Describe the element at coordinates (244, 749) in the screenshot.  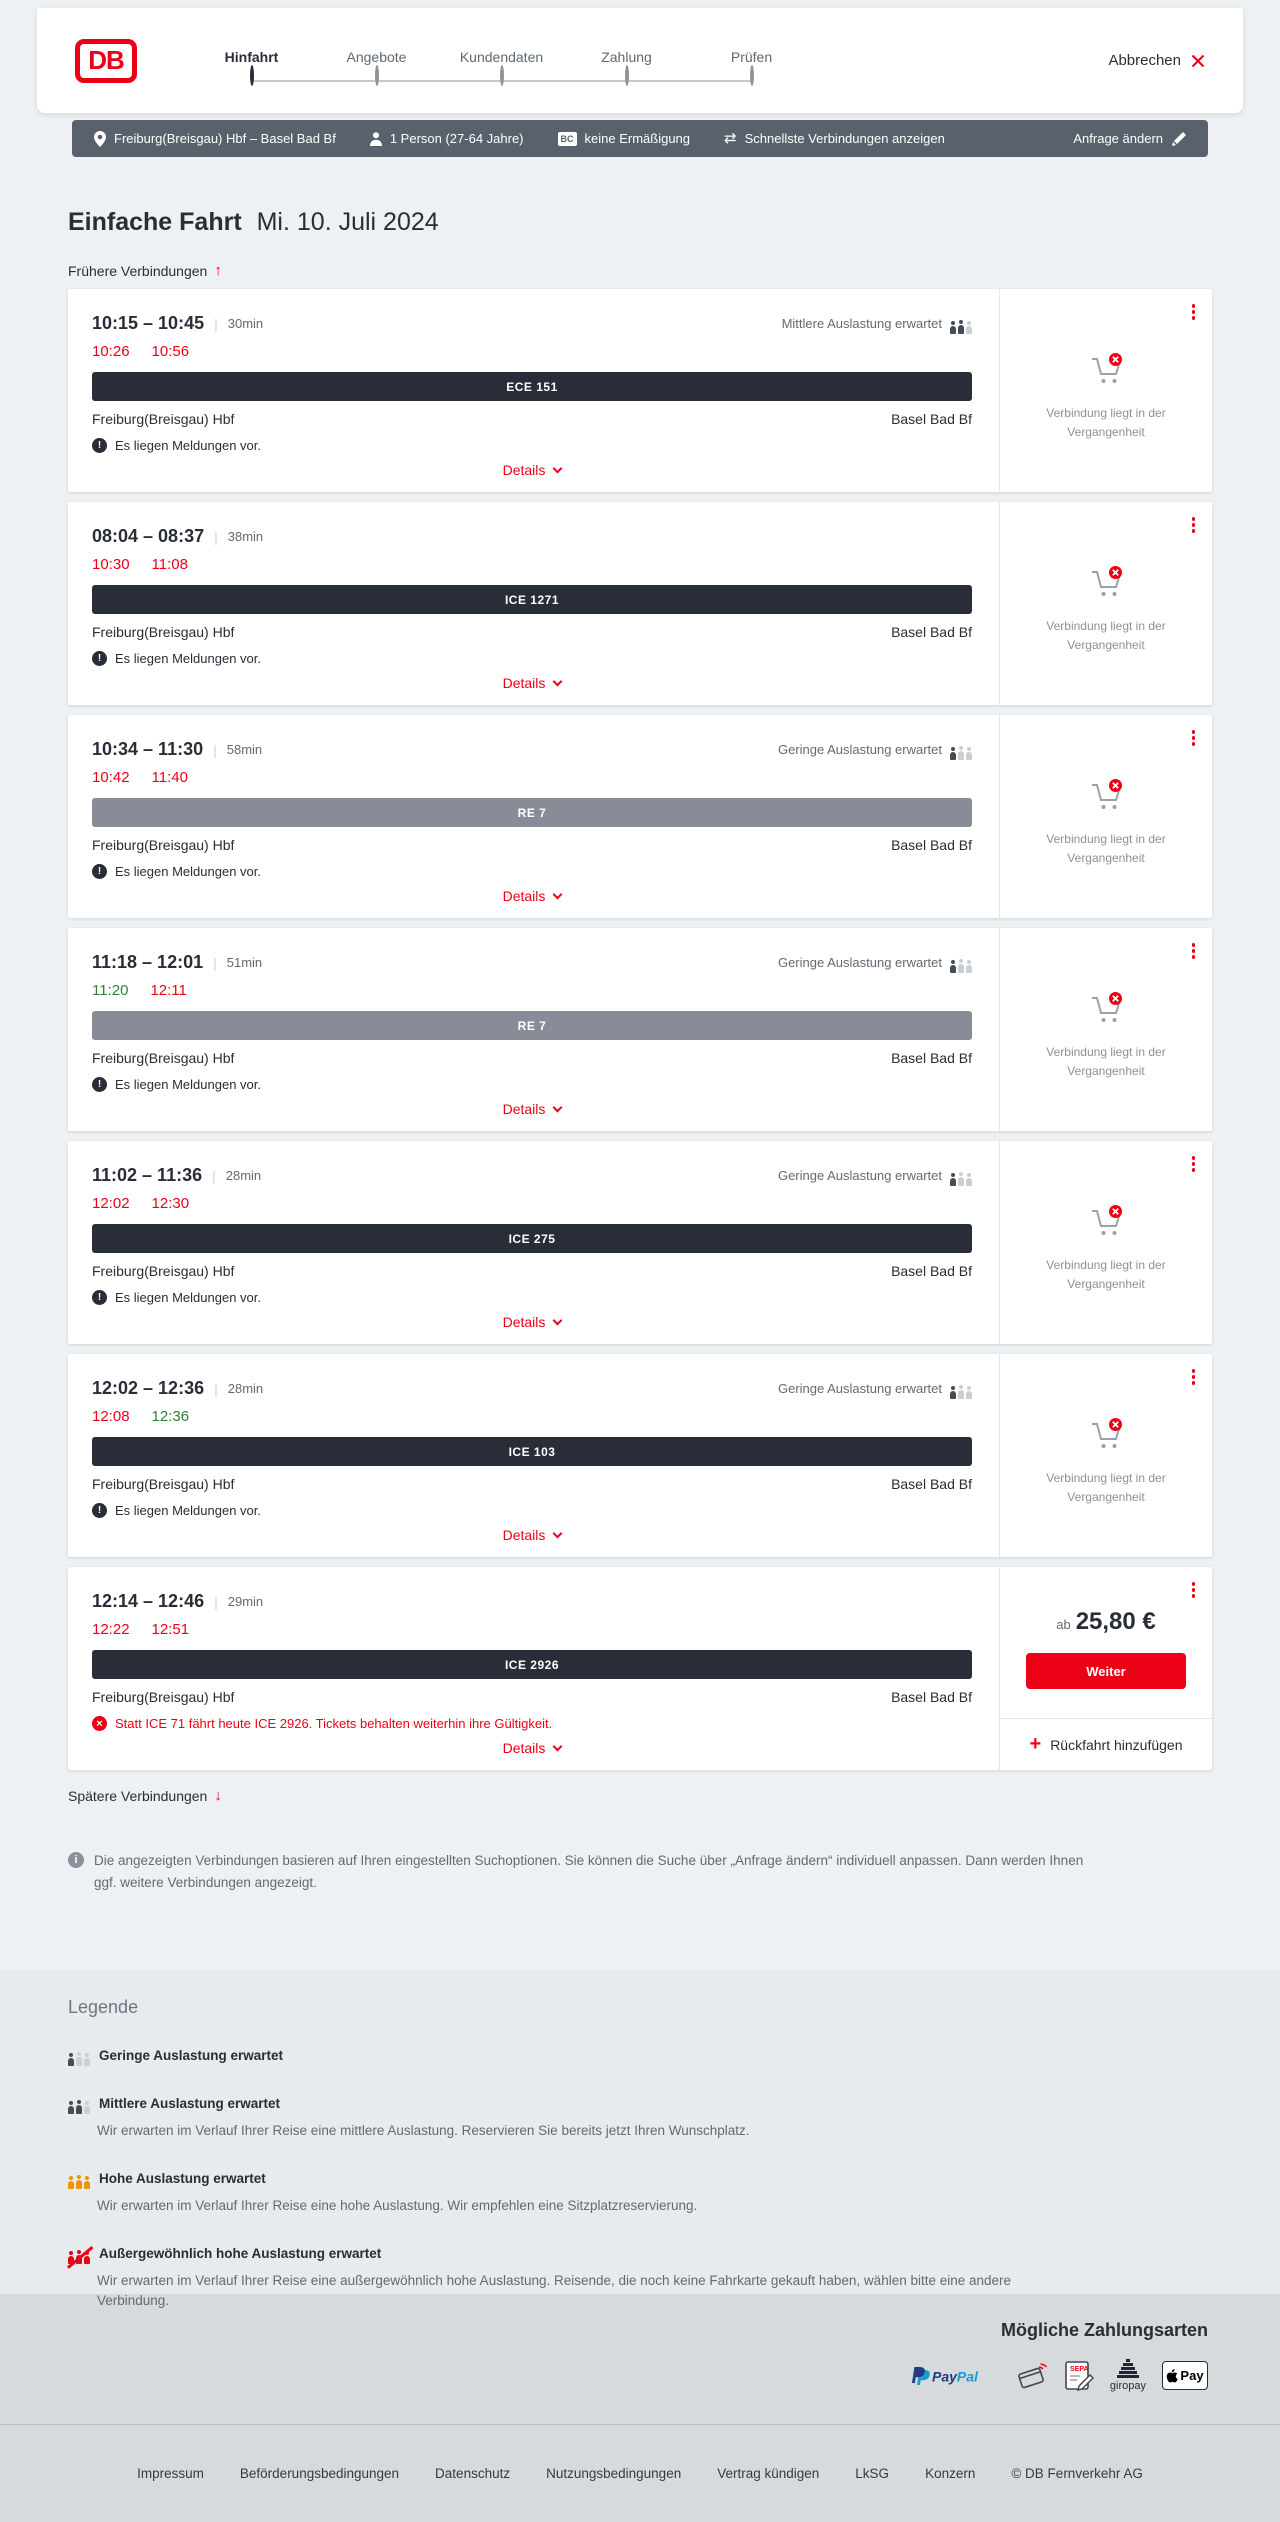
I see `connection-duration: 58min` at that location.